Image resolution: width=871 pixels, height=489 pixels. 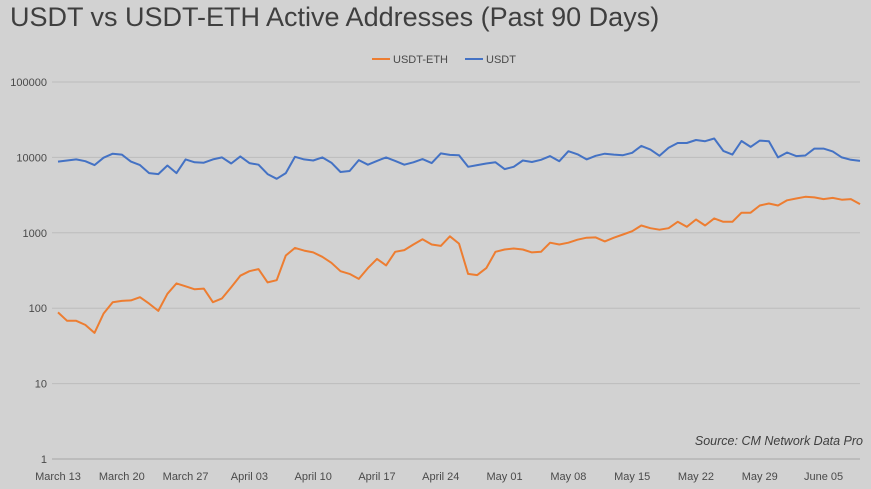 I want to click on x-tick-label: May 15, so click(x=632, y=477).